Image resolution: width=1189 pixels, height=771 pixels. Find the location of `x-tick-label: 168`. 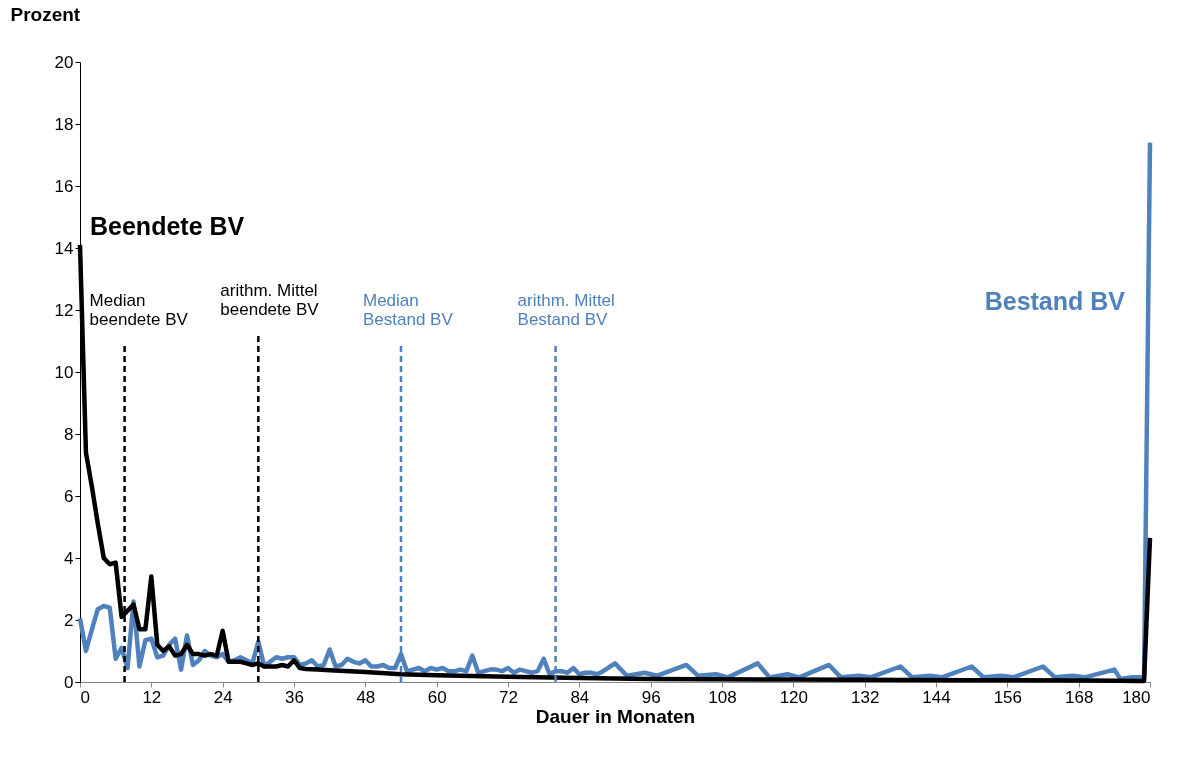

x-tick-label: 168 is located at coordinates (1079, 697).